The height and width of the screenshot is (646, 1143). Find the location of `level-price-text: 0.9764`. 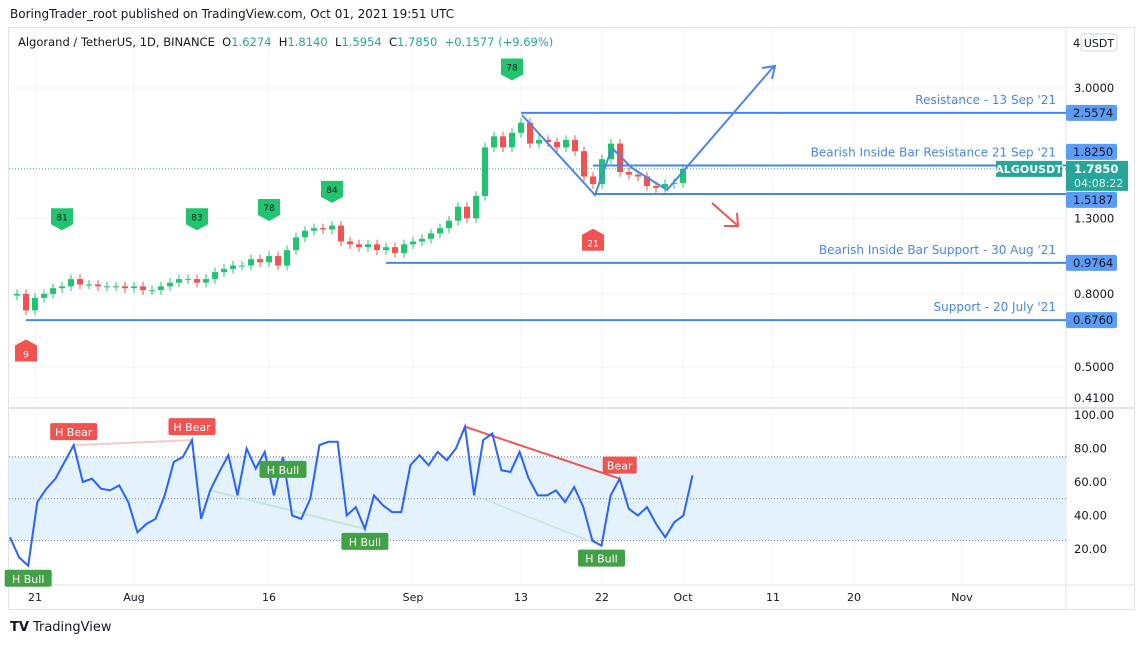

level-price-text: 0.9764 is located at coordinates (1093, 263).